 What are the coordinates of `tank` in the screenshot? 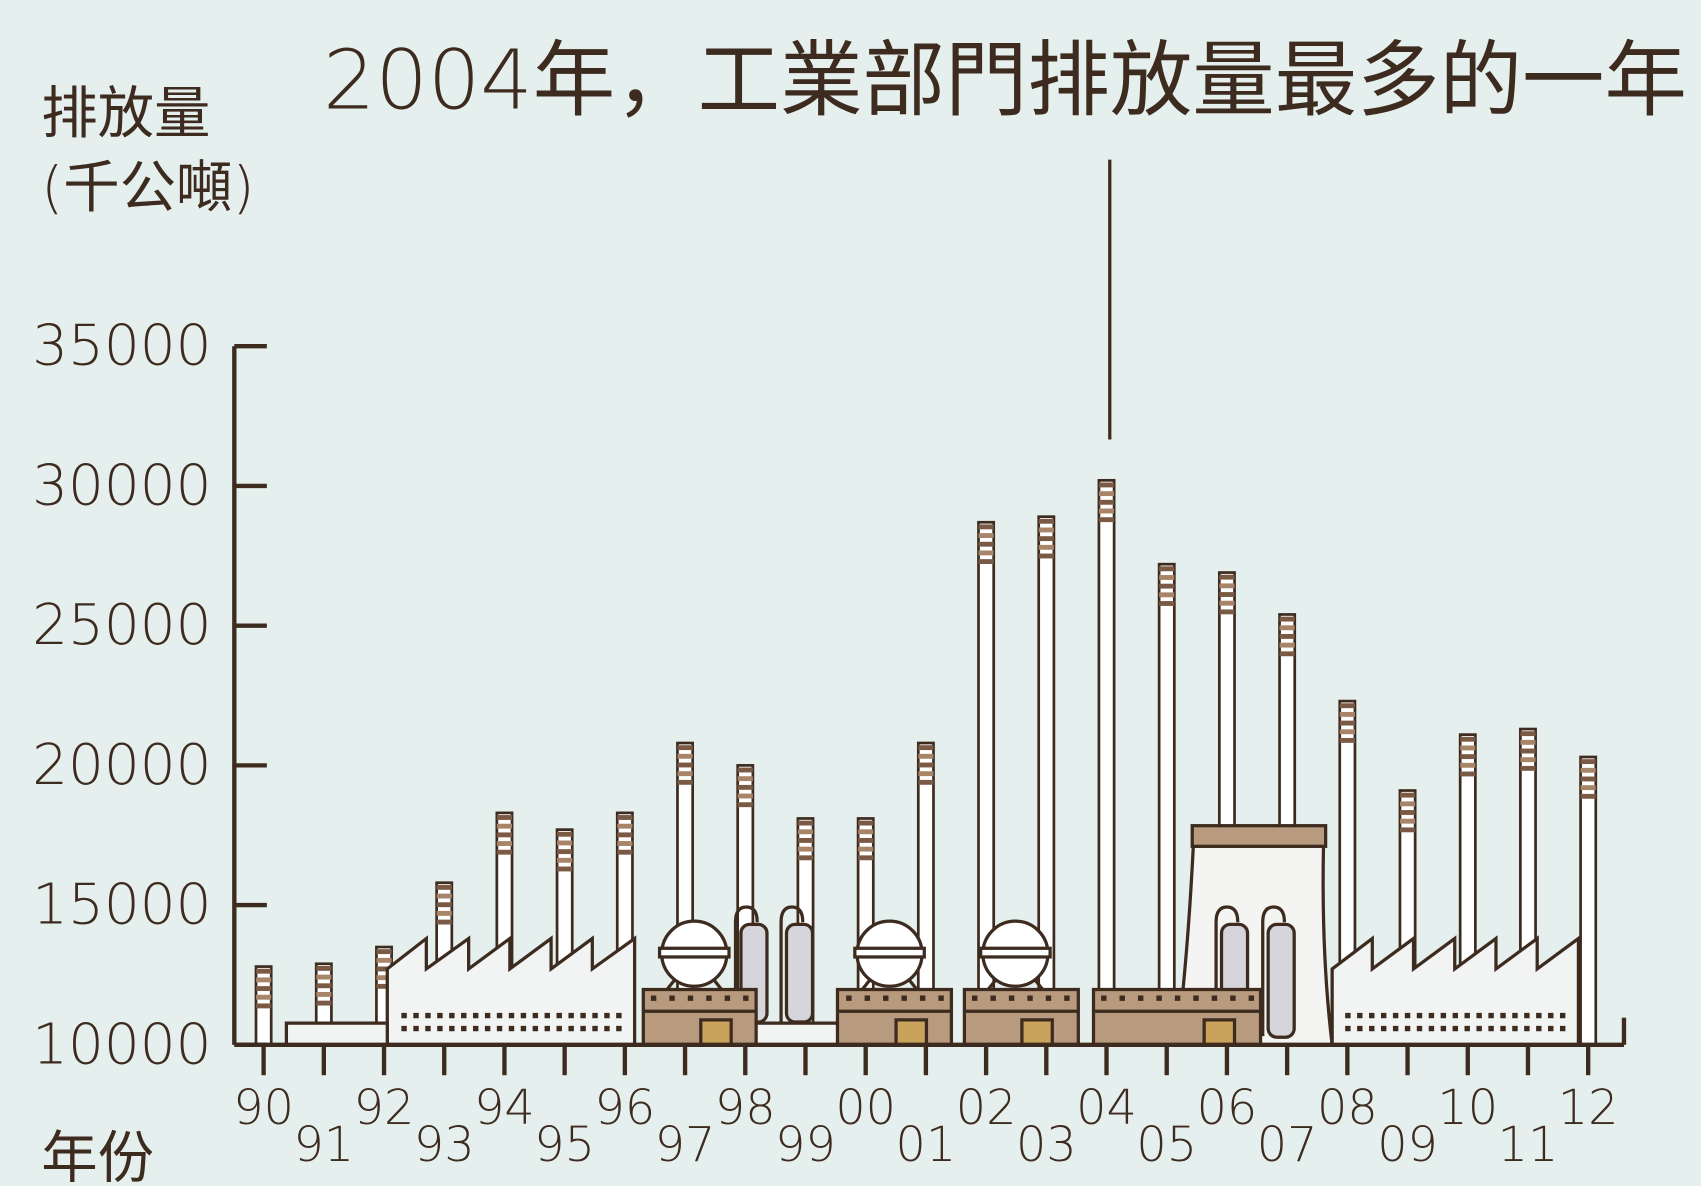 It's located at (694, 955).